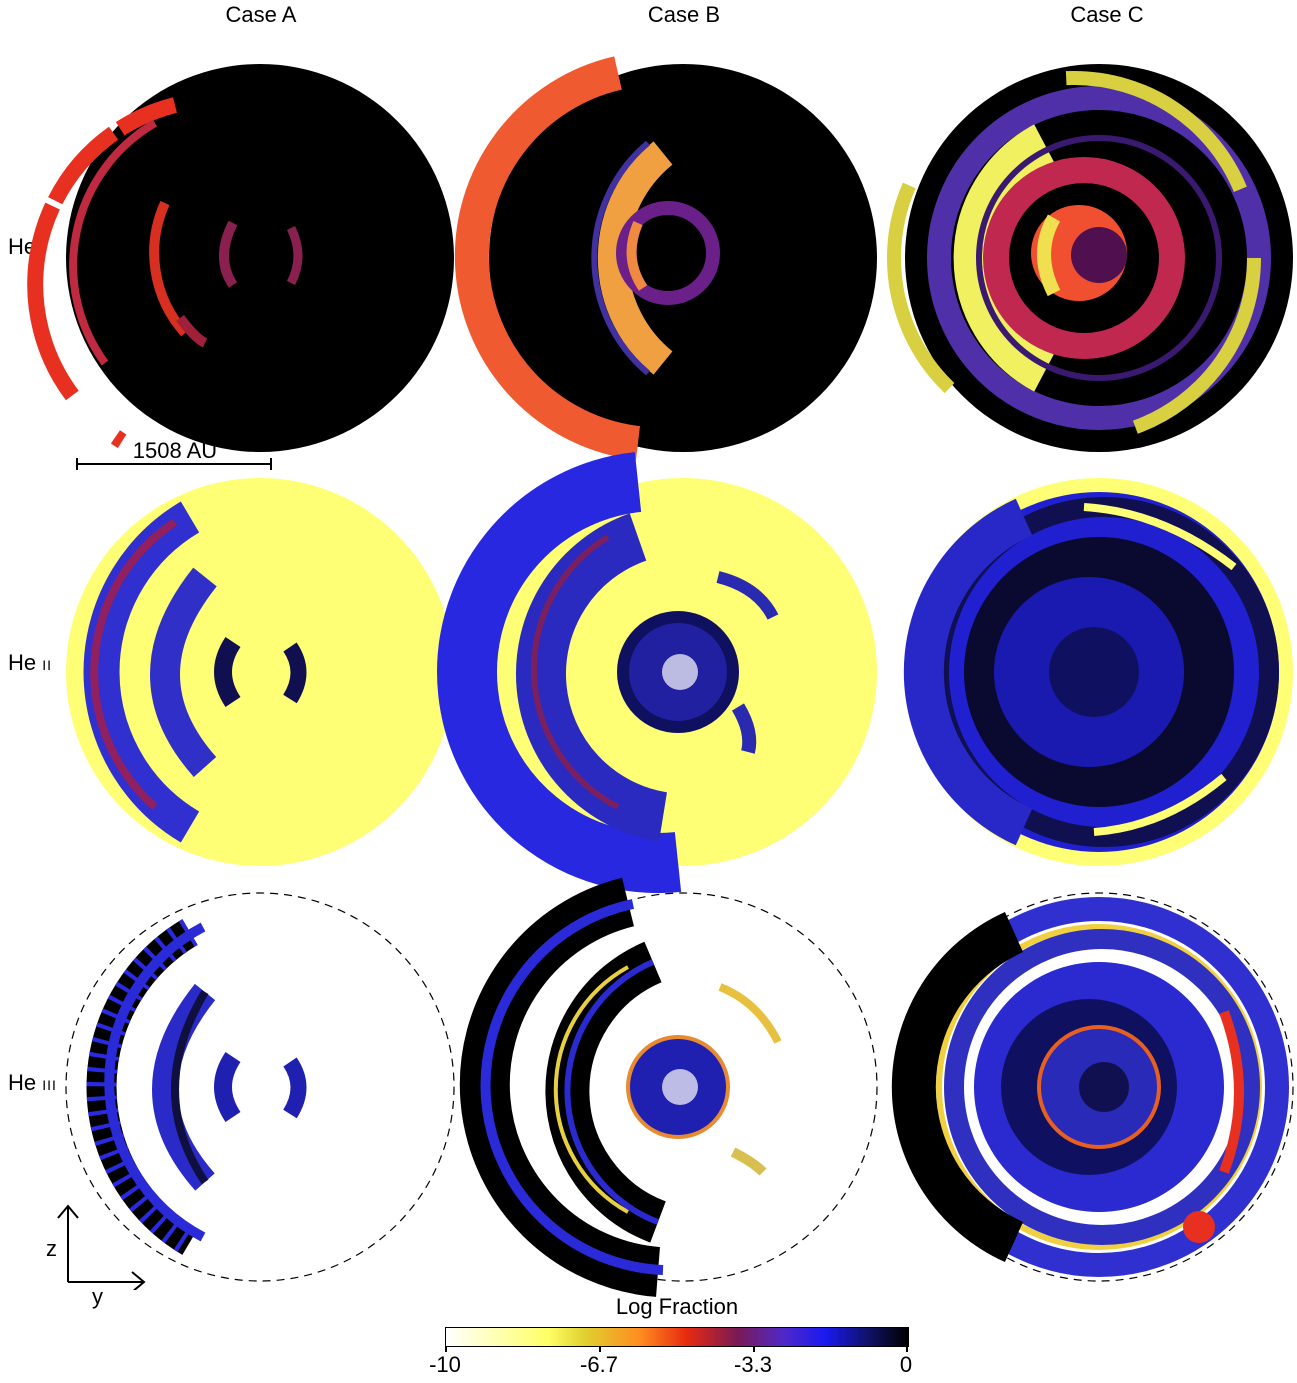 Image resolution: width=1297 pixels, height=1383 pixels. What do you see at coordinates (175, 450) in the screenshot?
I see `scale-bar-label: 1508 AU` at bounding box center [175, 450].